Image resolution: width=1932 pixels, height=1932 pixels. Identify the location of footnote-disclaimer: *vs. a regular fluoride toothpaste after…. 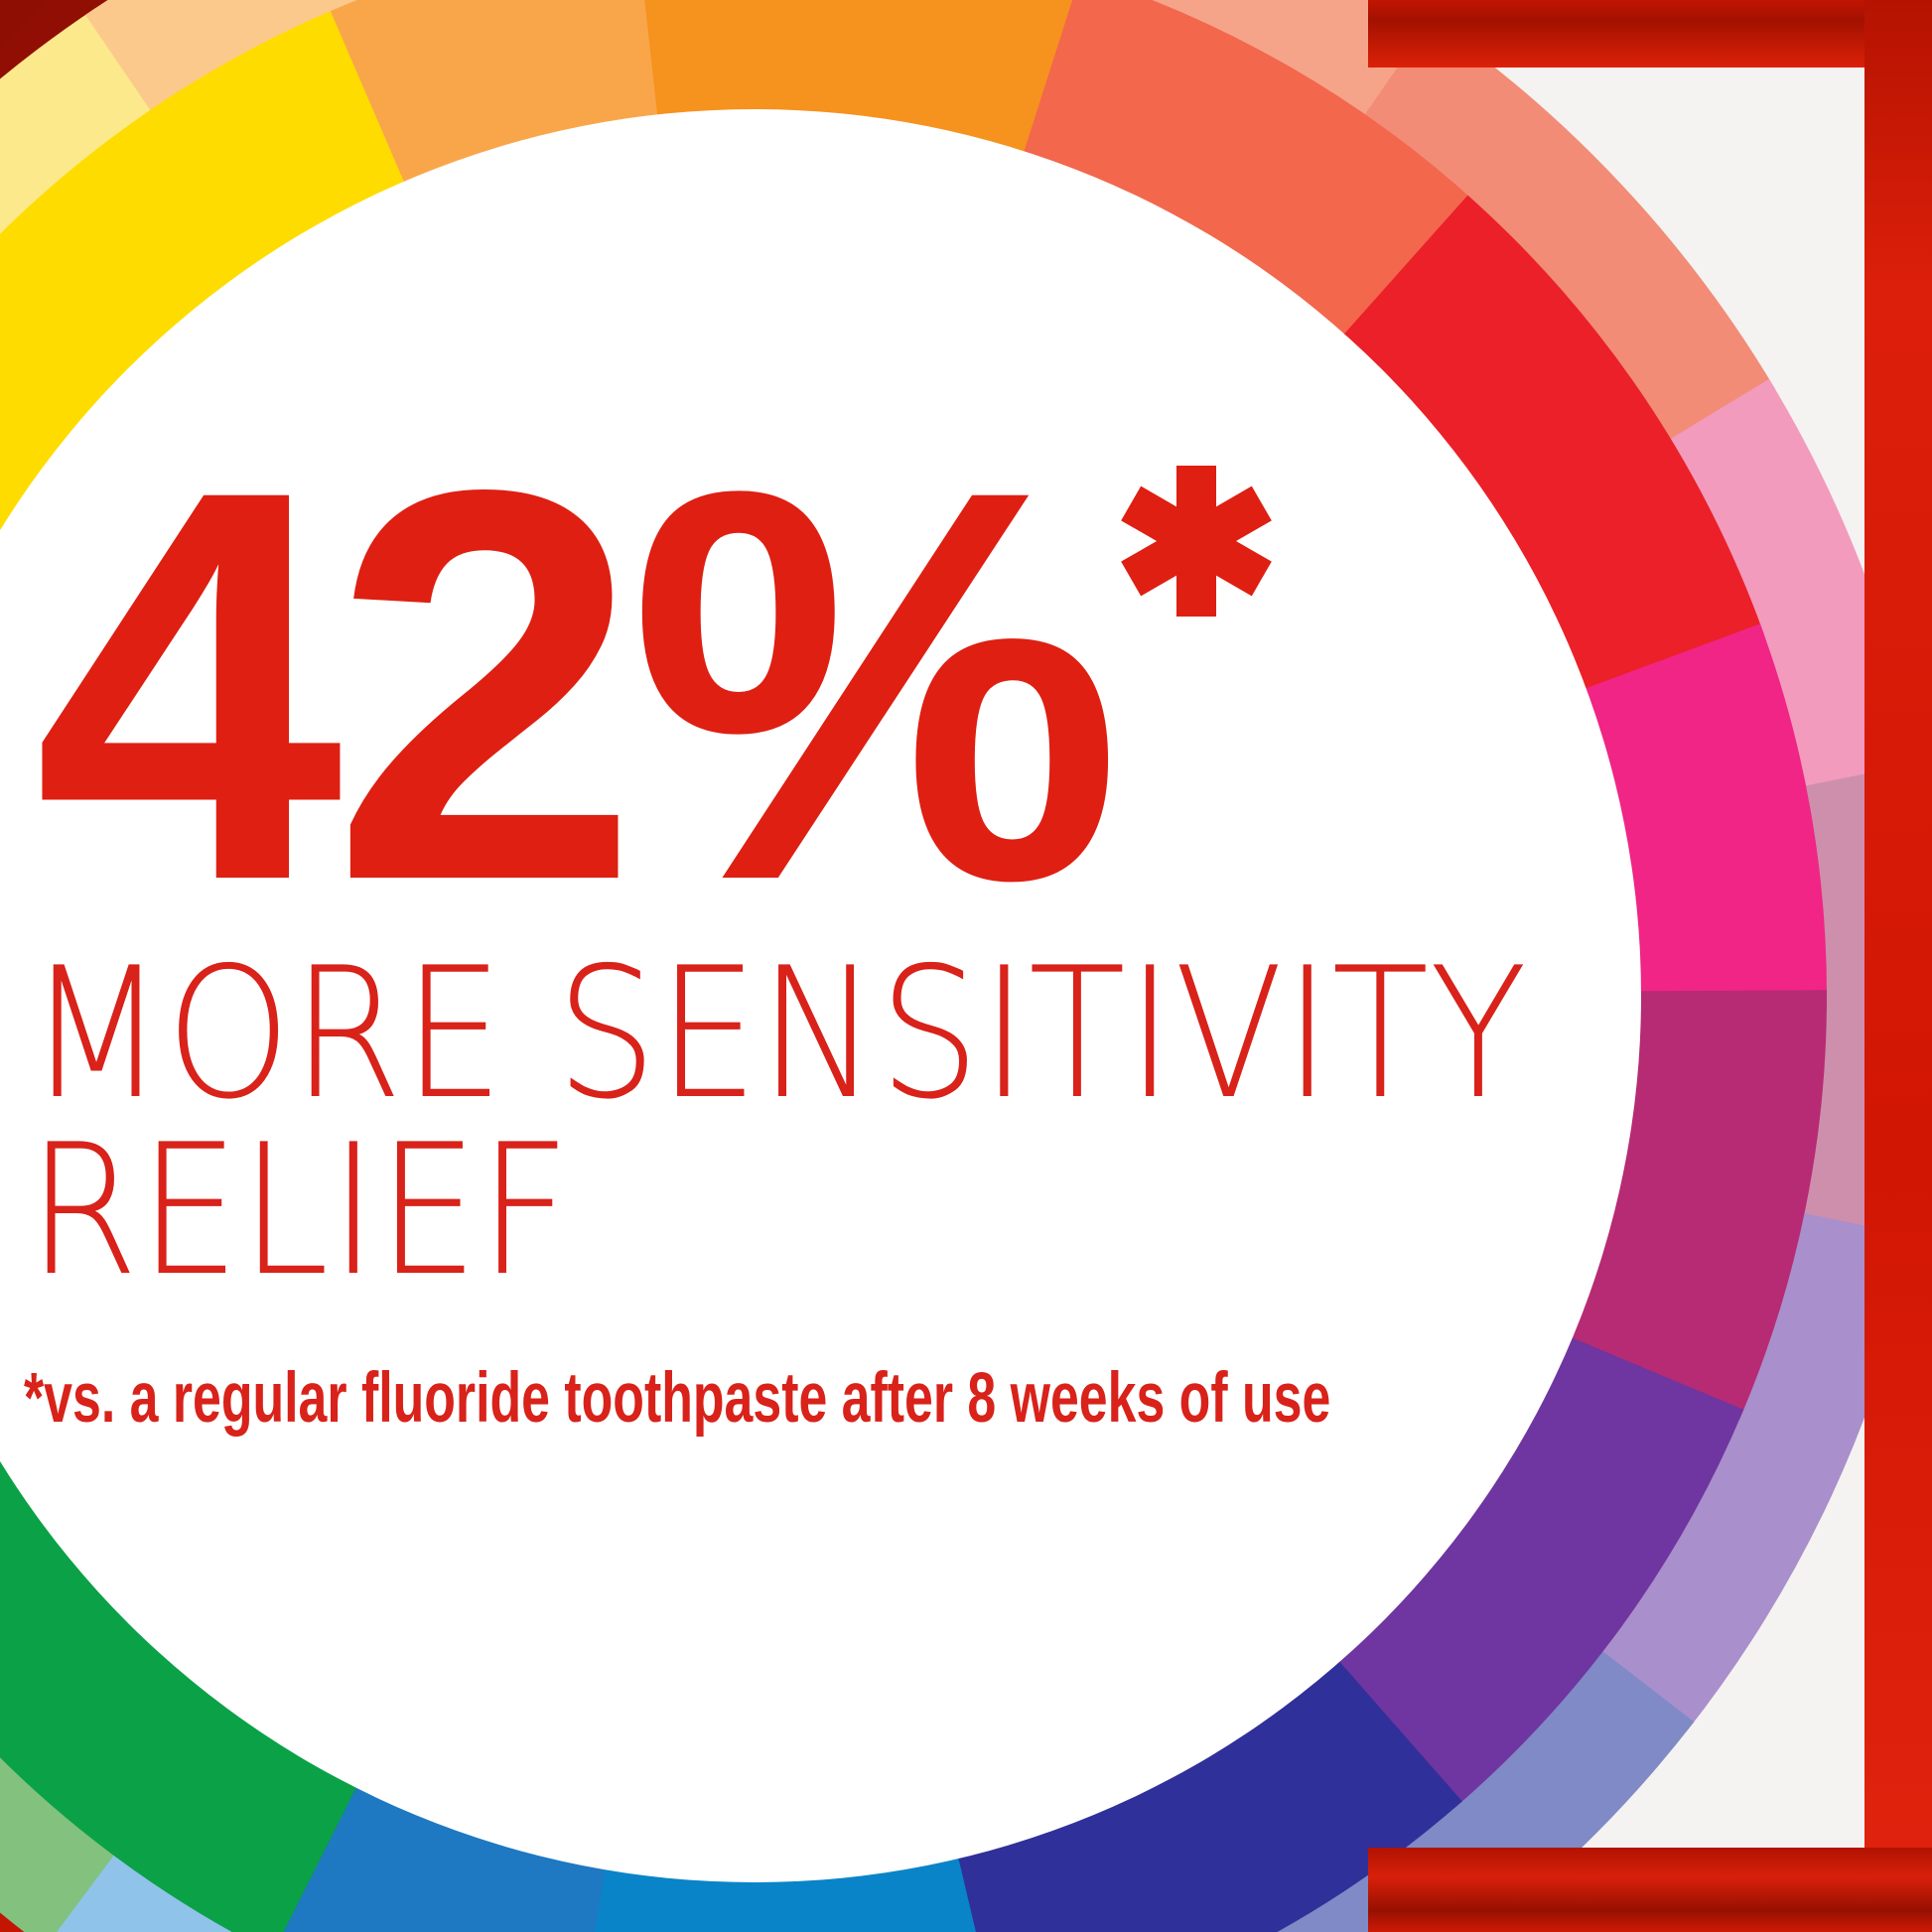
(678, 1398).